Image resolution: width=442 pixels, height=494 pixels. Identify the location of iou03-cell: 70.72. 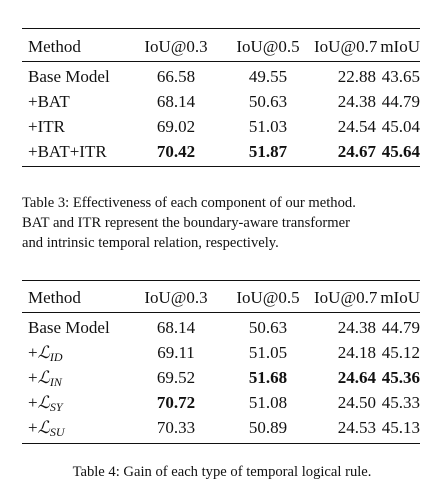
(176, 402).